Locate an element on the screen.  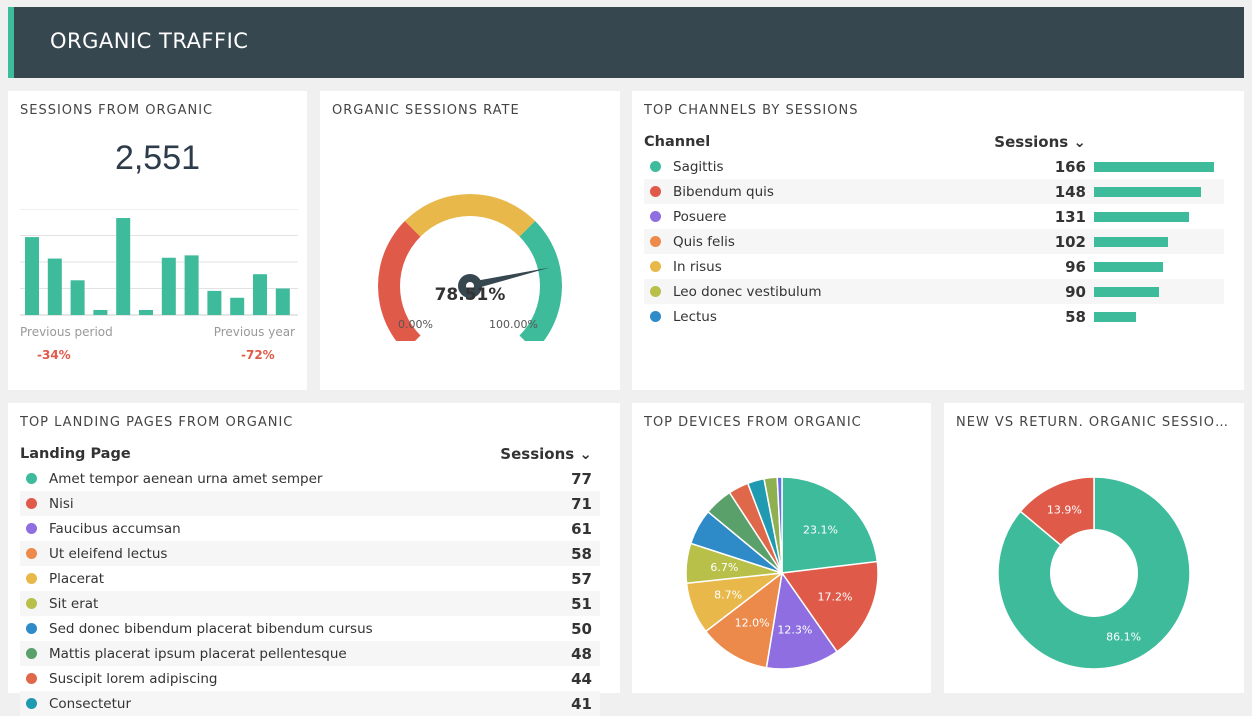
table-row: Nisi 71 is located at coordinates (310, 503).